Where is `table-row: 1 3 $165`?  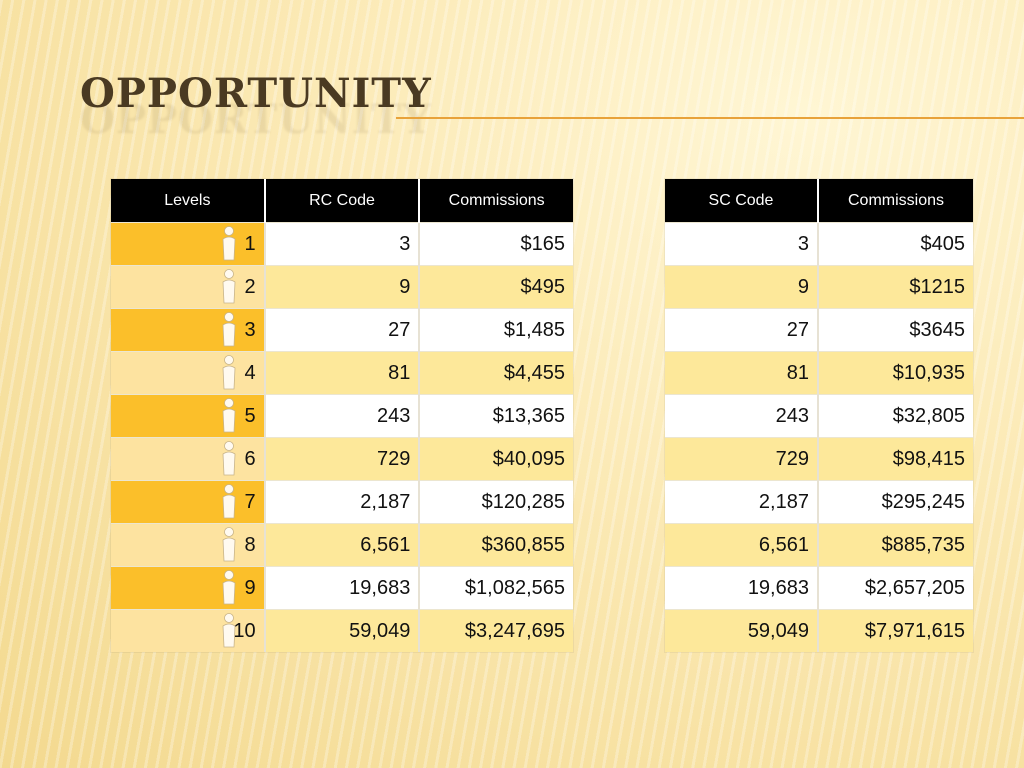
table-row: 1 3 $165 is located at coordinates (342, 244).